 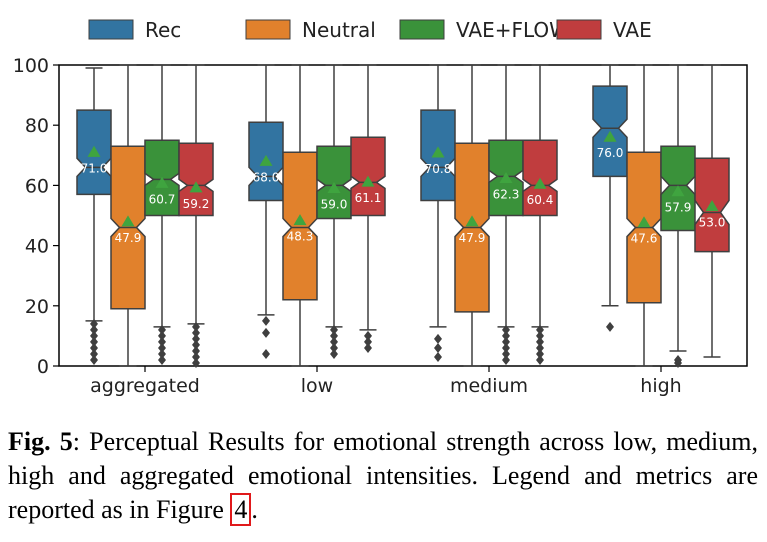 What do you see at coordinates (489, 386) in the screenshot?
I see `x-tick-label: medium` at bounding box center [489, 386].